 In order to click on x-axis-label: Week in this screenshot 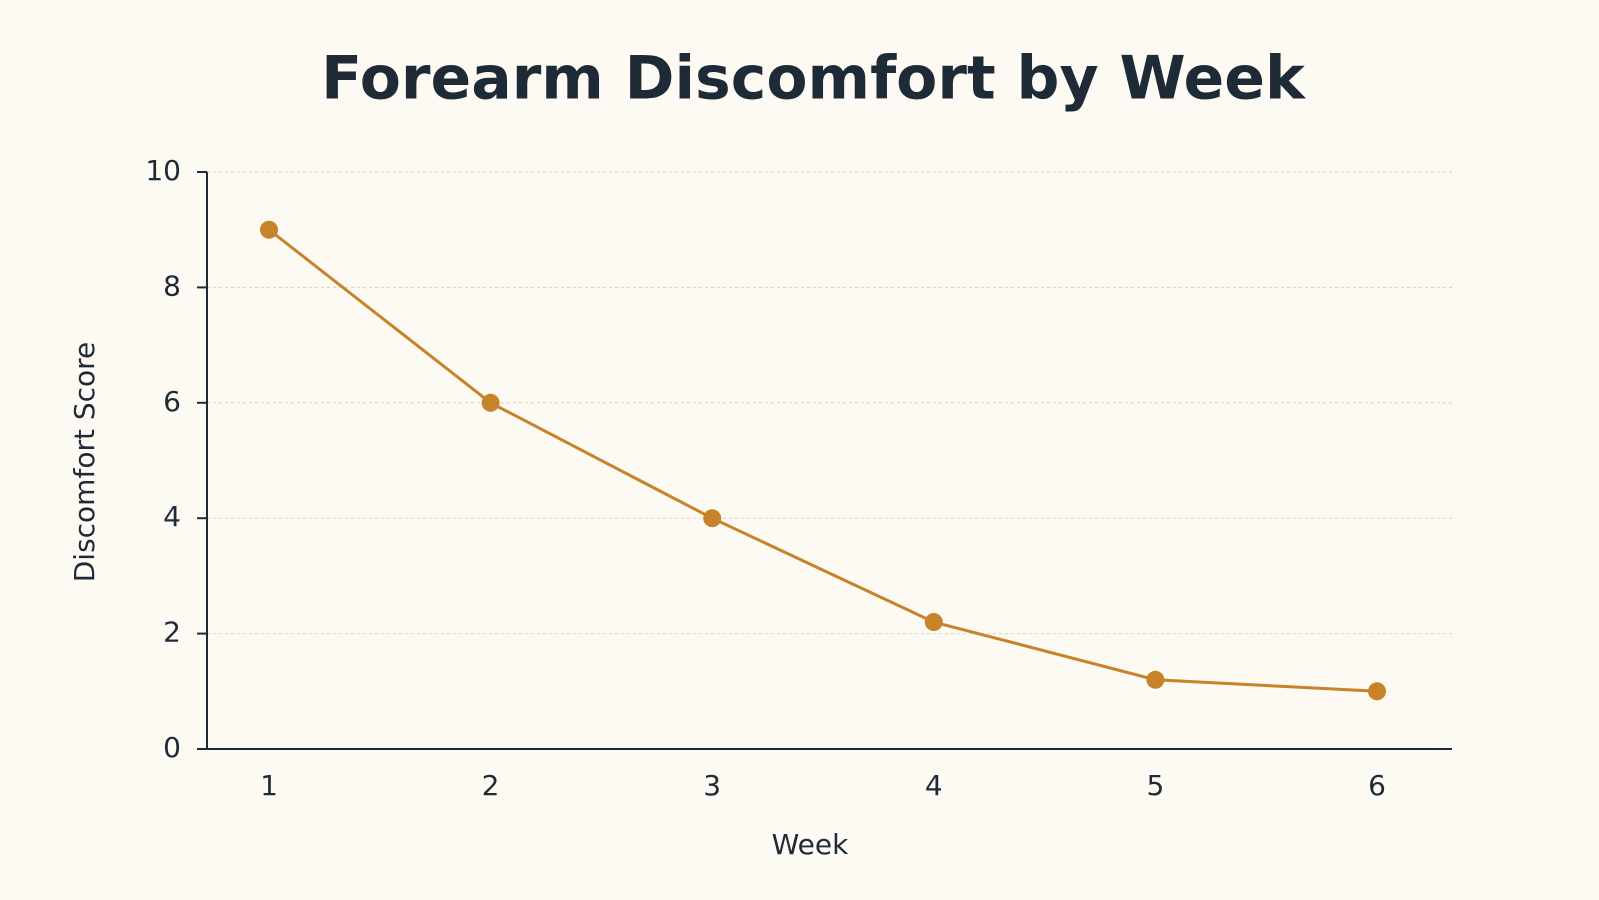, I will do `click(810, 844)`.